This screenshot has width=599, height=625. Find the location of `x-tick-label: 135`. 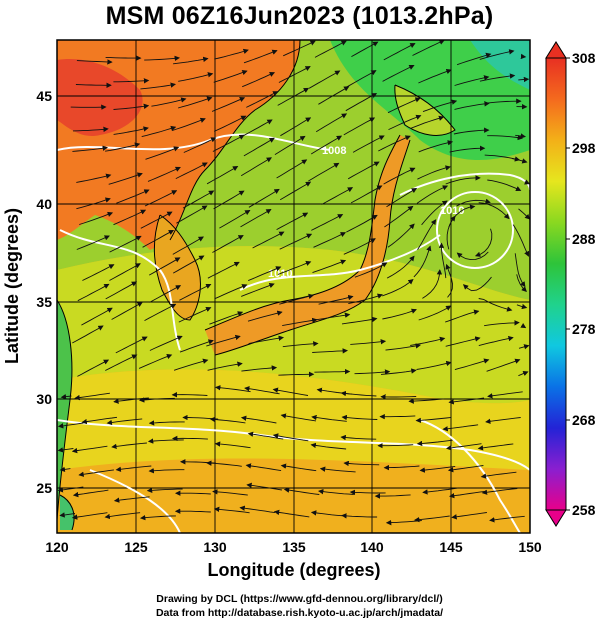

x-tick-label: 135 is located at coordinates (294, 547).